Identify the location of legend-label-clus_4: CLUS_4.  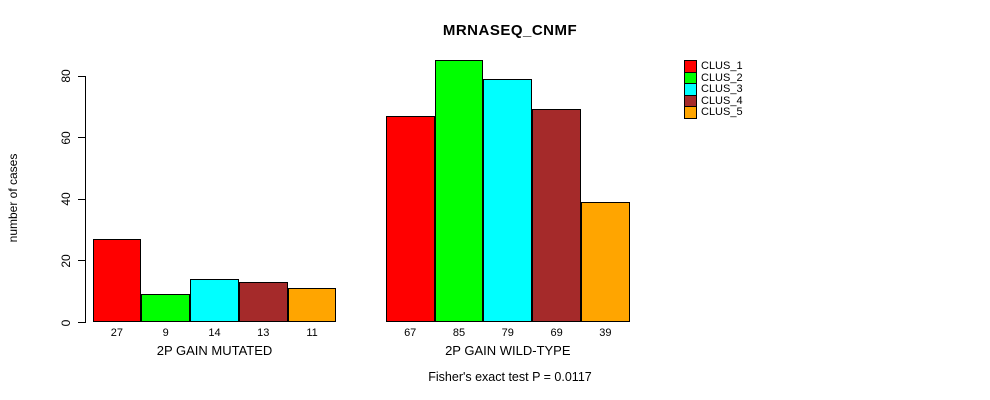
(722, 101).